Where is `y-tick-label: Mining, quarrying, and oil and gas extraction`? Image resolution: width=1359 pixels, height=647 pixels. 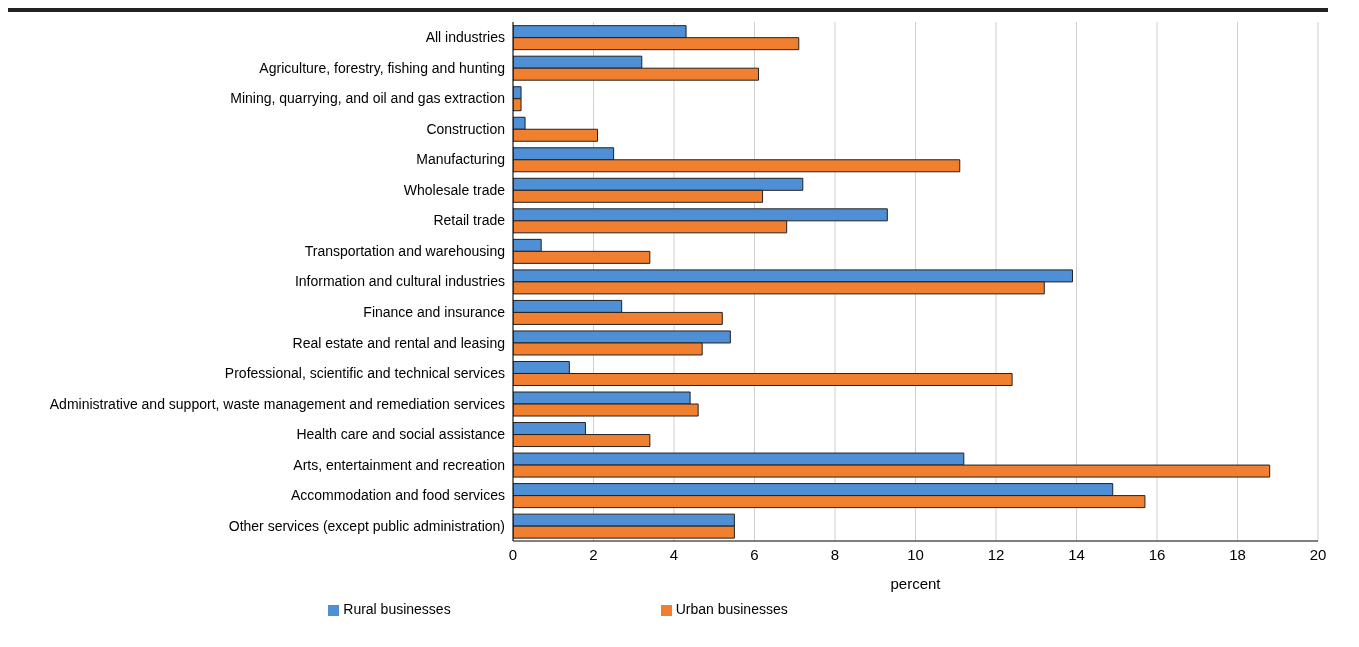
y-tick-label: Mining, quarrying, and oil and gas extraction is located at coordinates (367, 98).